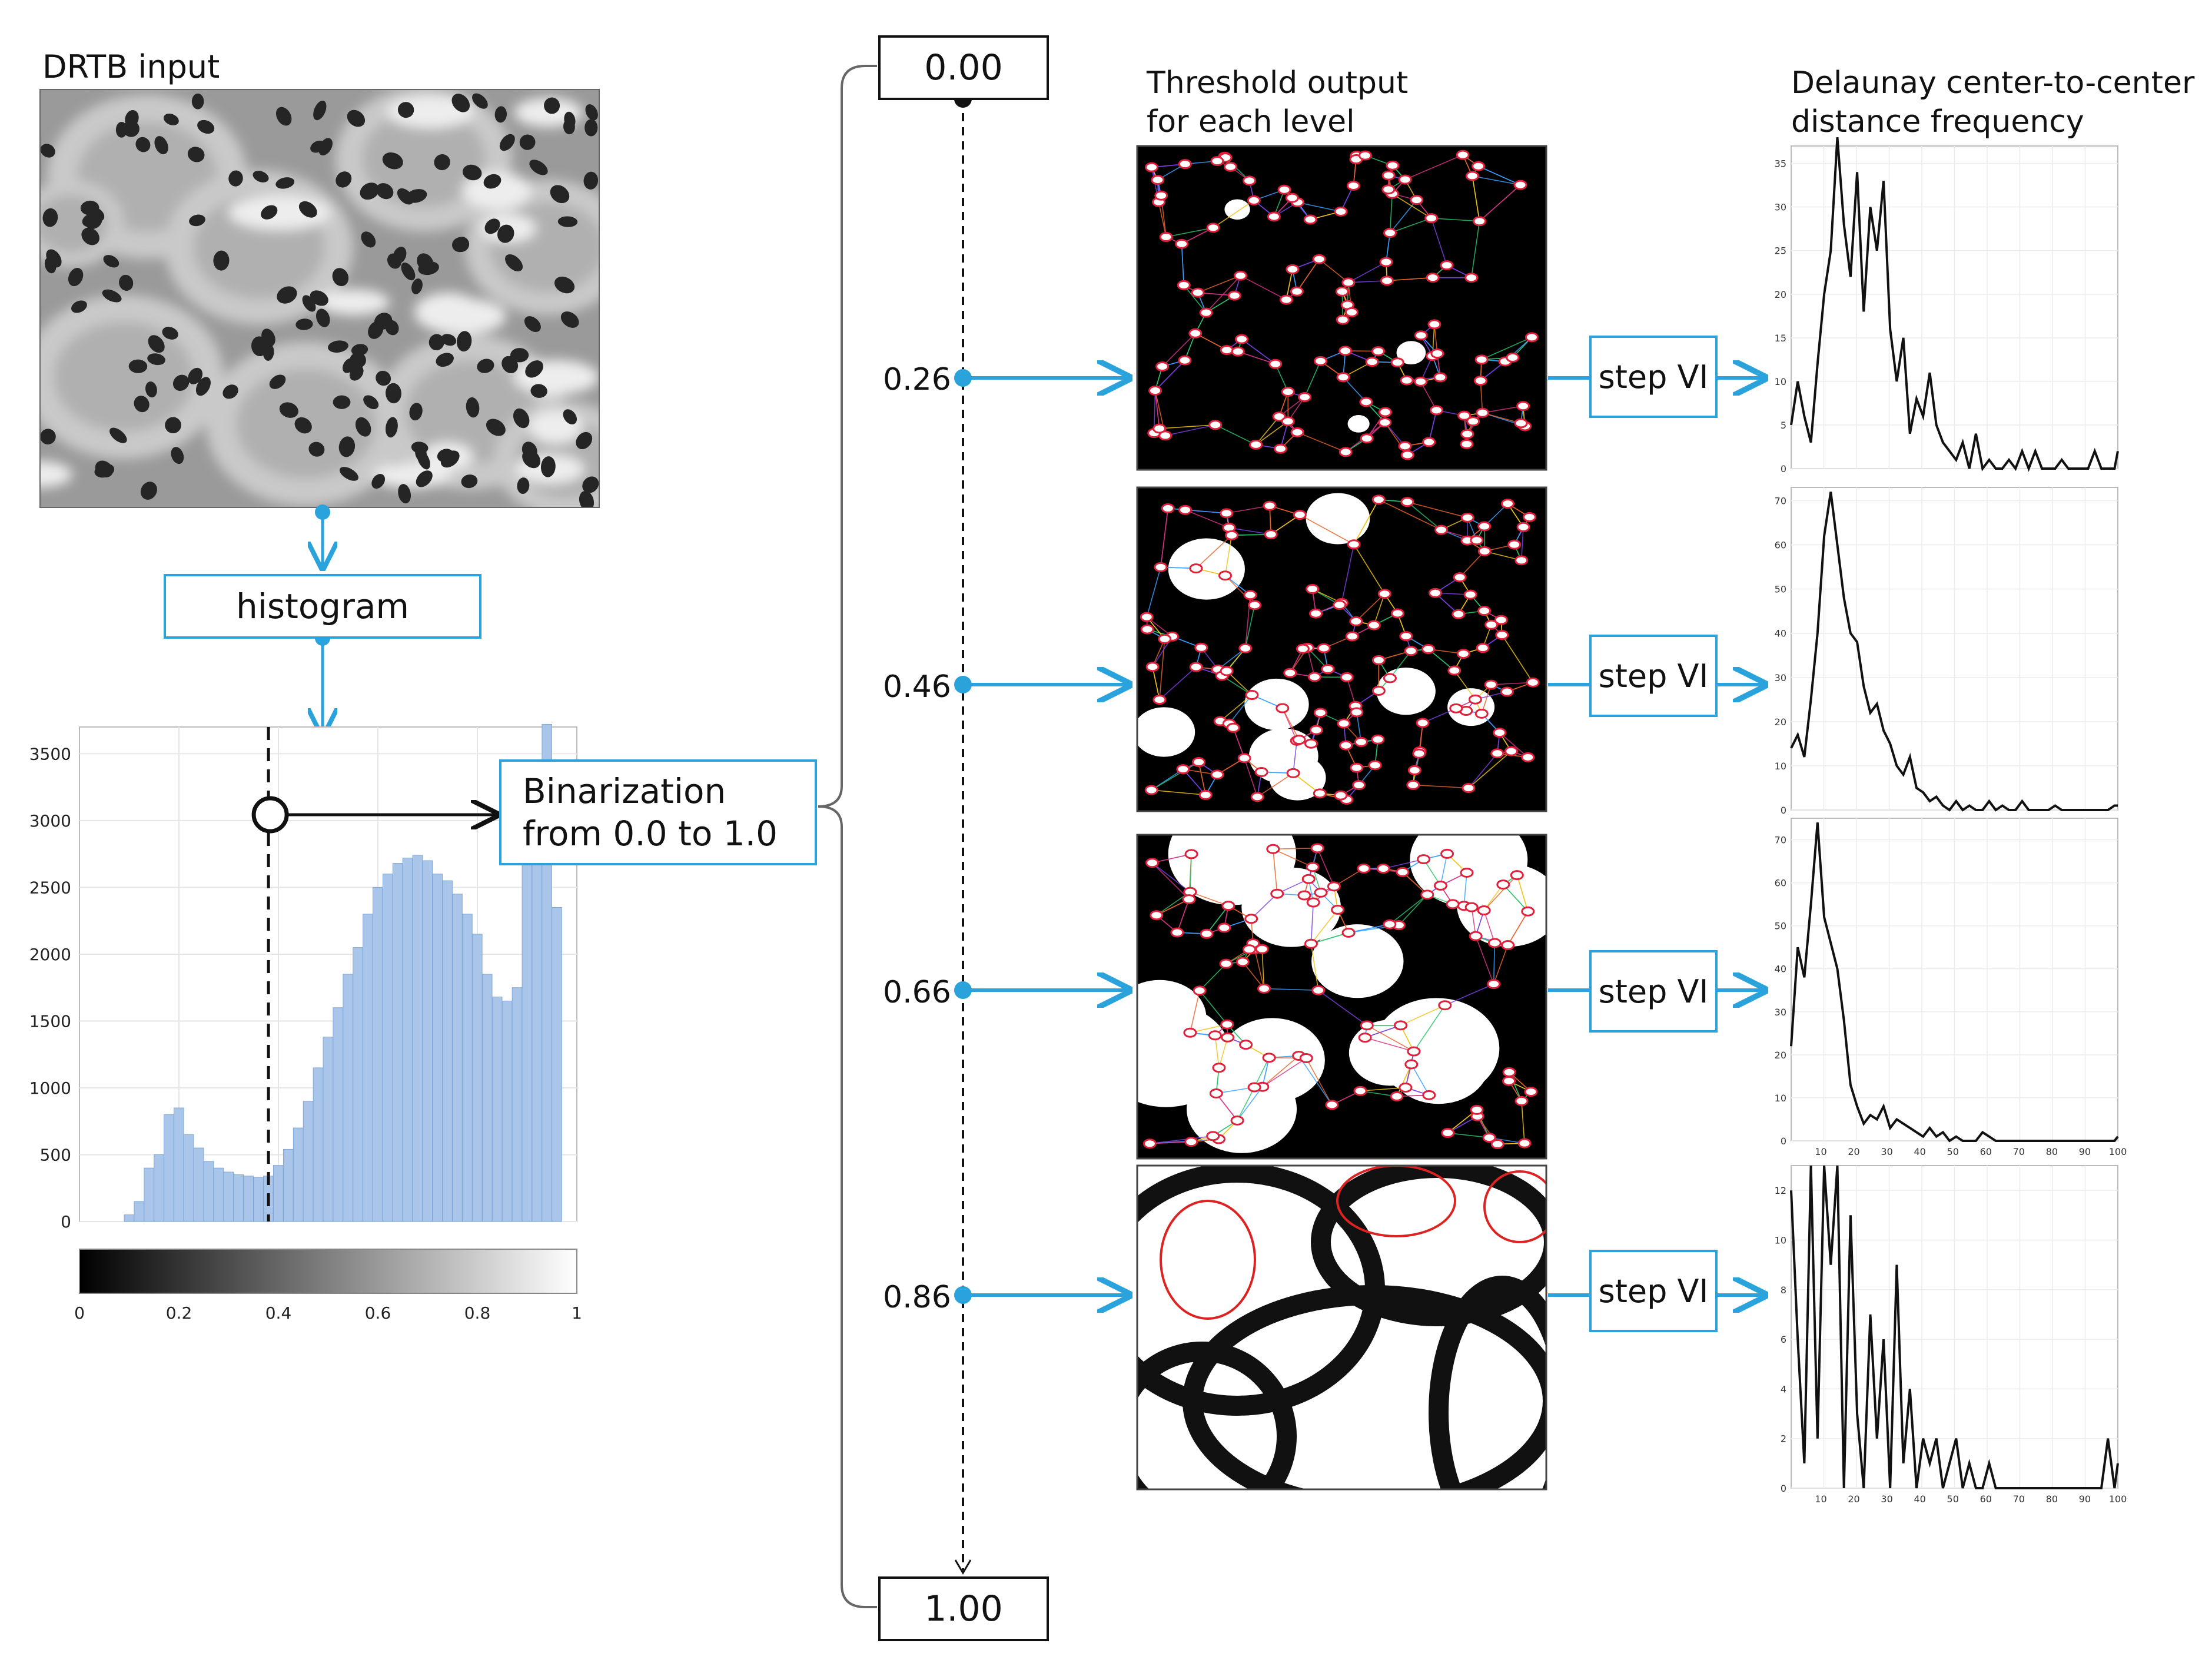 The width and height of the screenshot is (2212, 1663). I want to click on threshold-handle, so click(270, 815).